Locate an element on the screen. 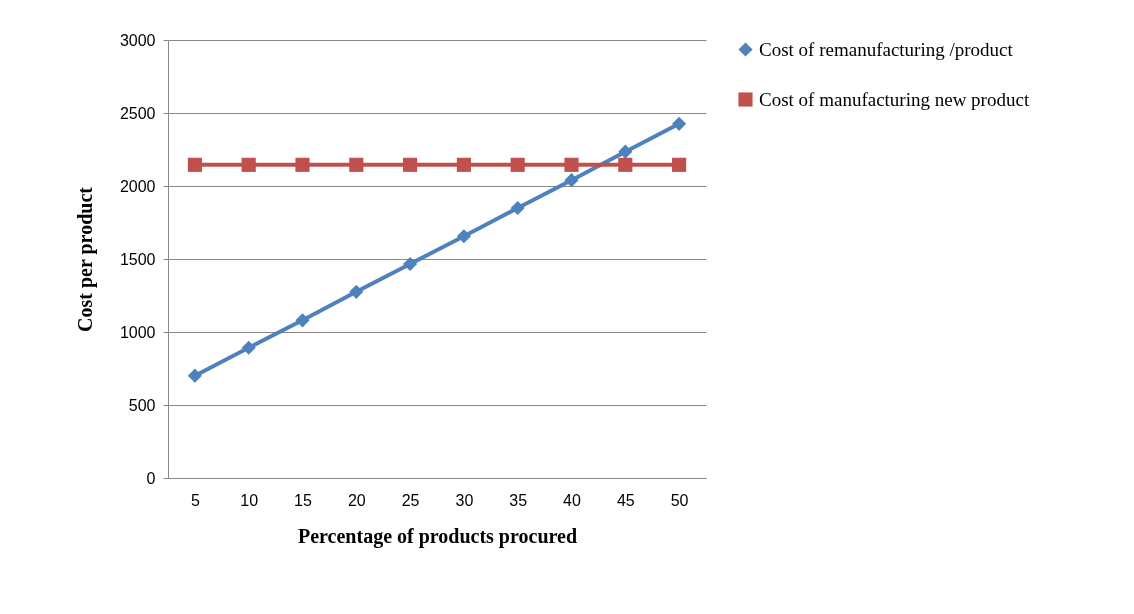 This screenshot has width=1134, height=614. y-tick-label: 2000 is located at coordinates (137, 186).